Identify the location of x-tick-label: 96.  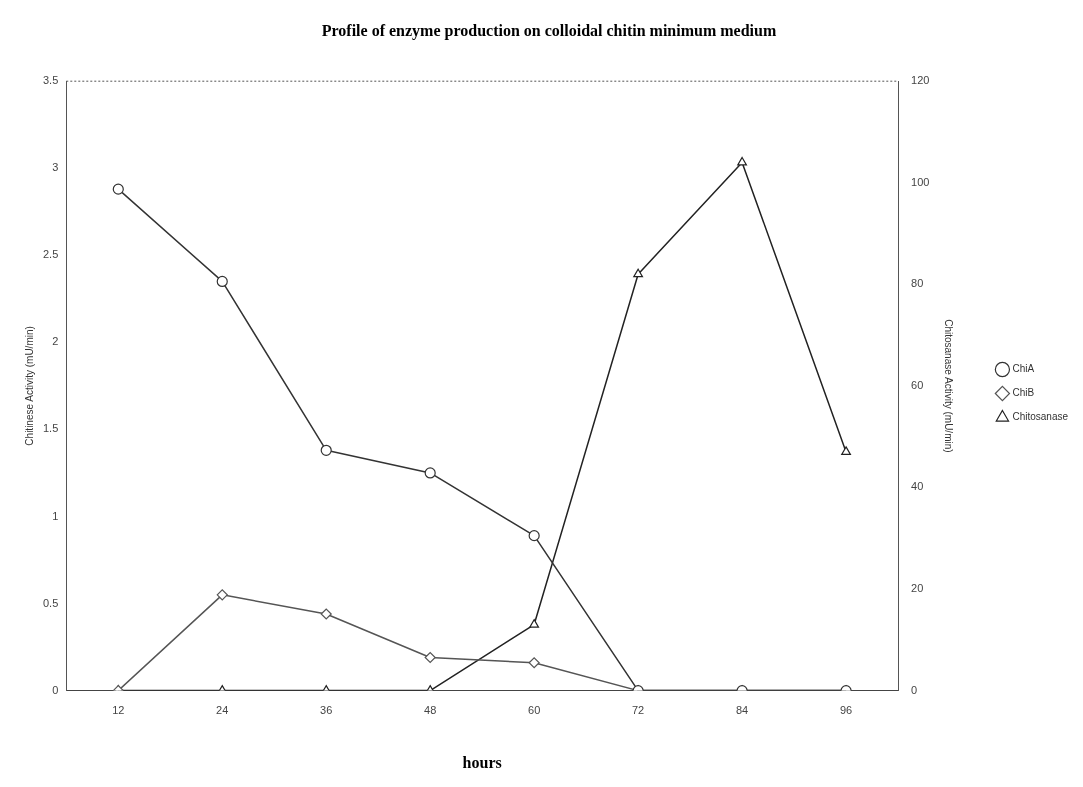
(846, 710).